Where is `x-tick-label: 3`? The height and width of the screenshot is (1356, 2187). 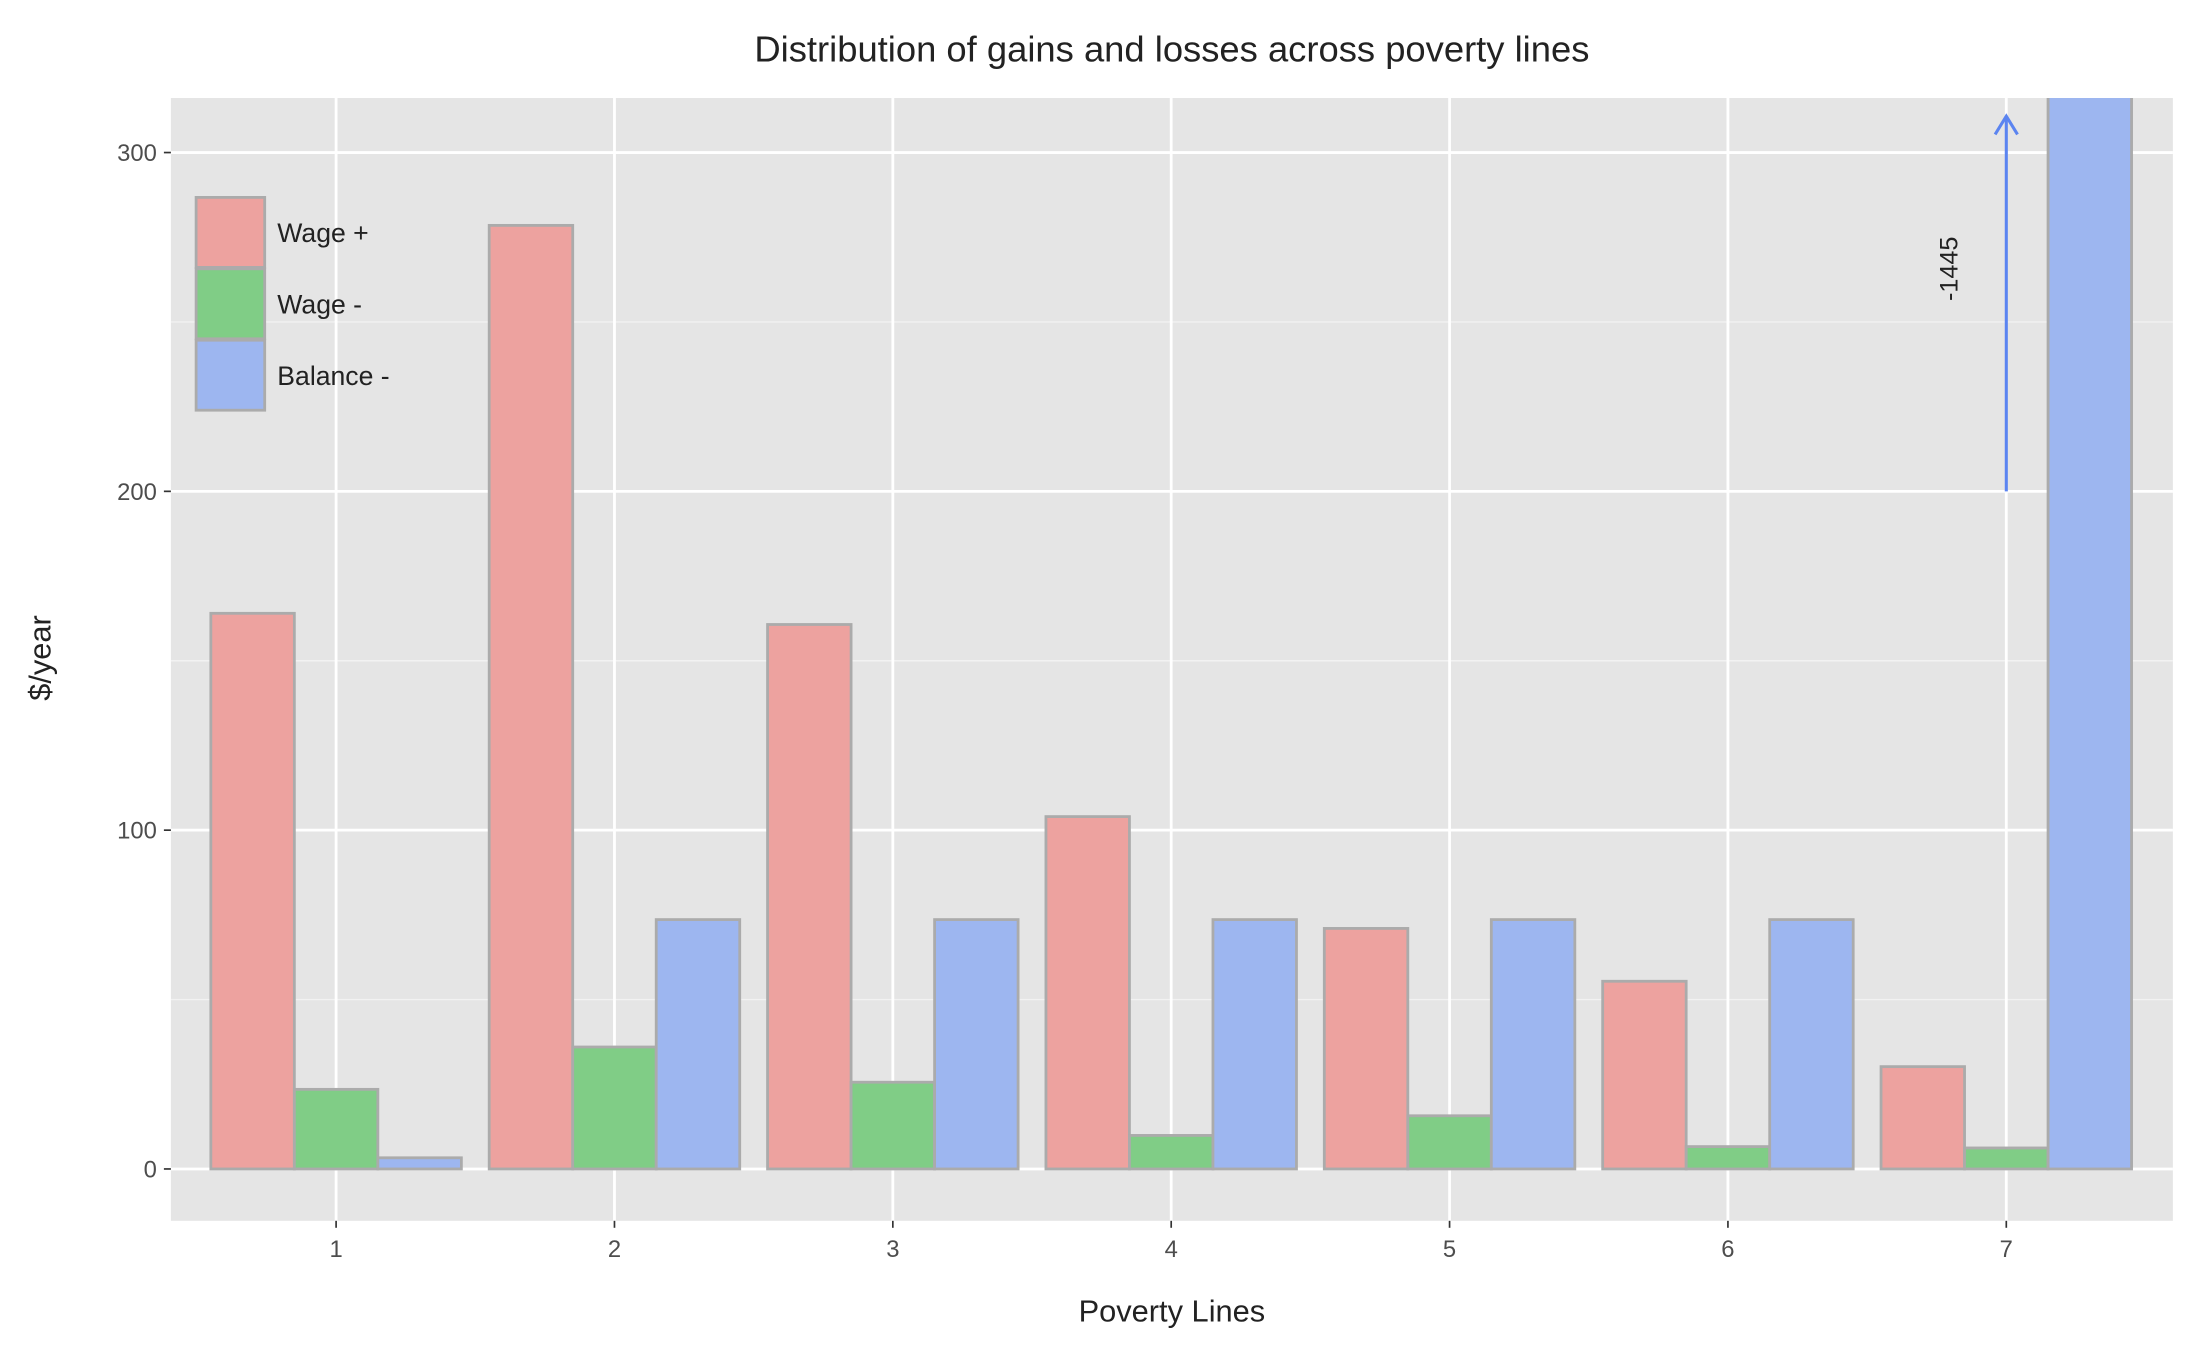 x-tick-label: 3 is located at coordinates (892, 1249).